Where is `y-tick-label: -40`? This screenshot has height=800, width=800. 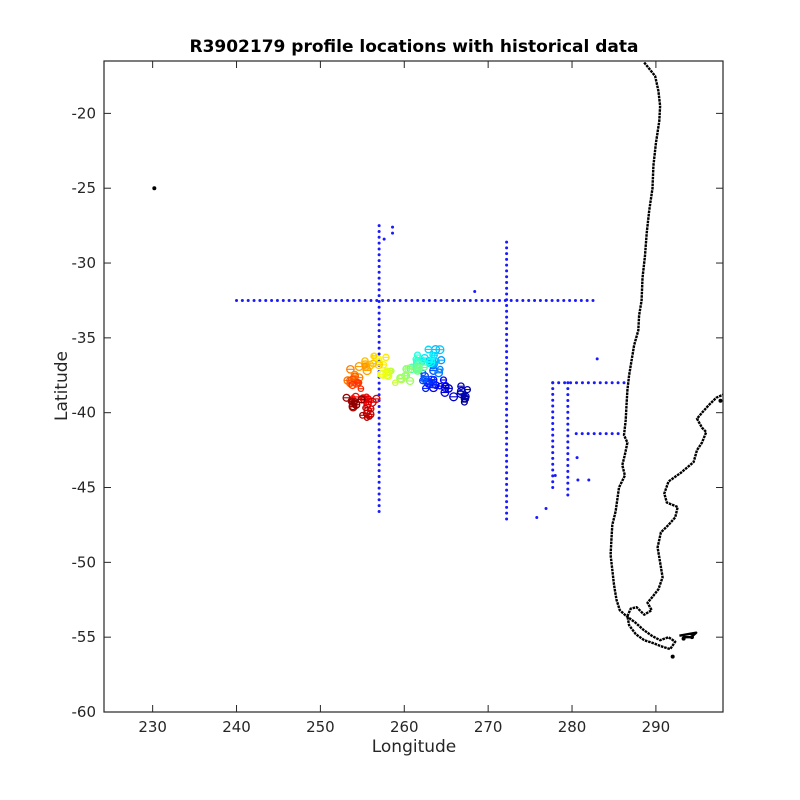 y-tick-label: -40 is located at coordinates (84, 413).